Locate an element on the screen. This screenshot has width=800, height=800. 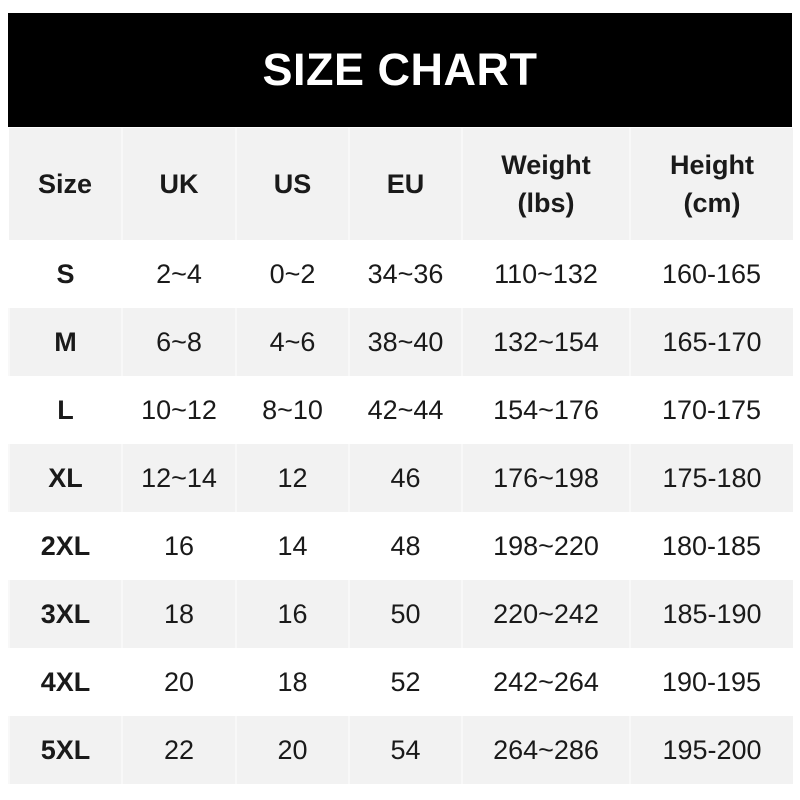
cell-uk: 20 is located at coordinates (179, 682).